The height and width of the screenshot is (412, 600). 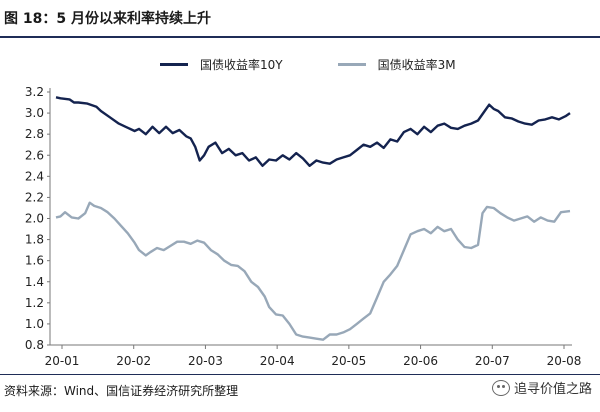 What do you see at coordinates (241, 65) in the screenshot?
I see `legend-label-10y: 国债收益率10Y` at bounding box center [241, 65].